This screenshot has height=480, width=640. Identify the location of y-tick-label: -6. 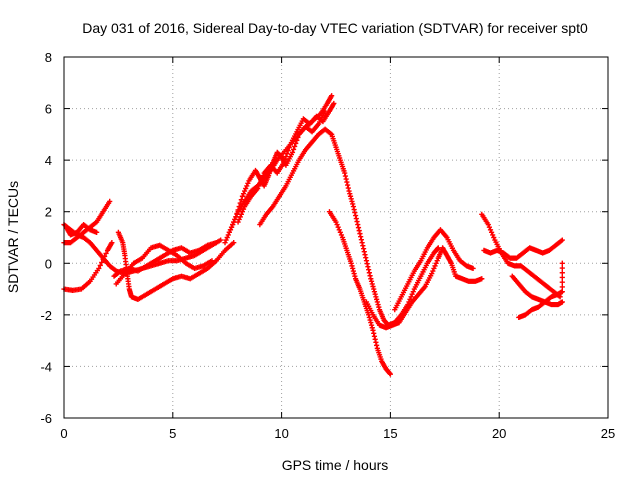
(46, 418).